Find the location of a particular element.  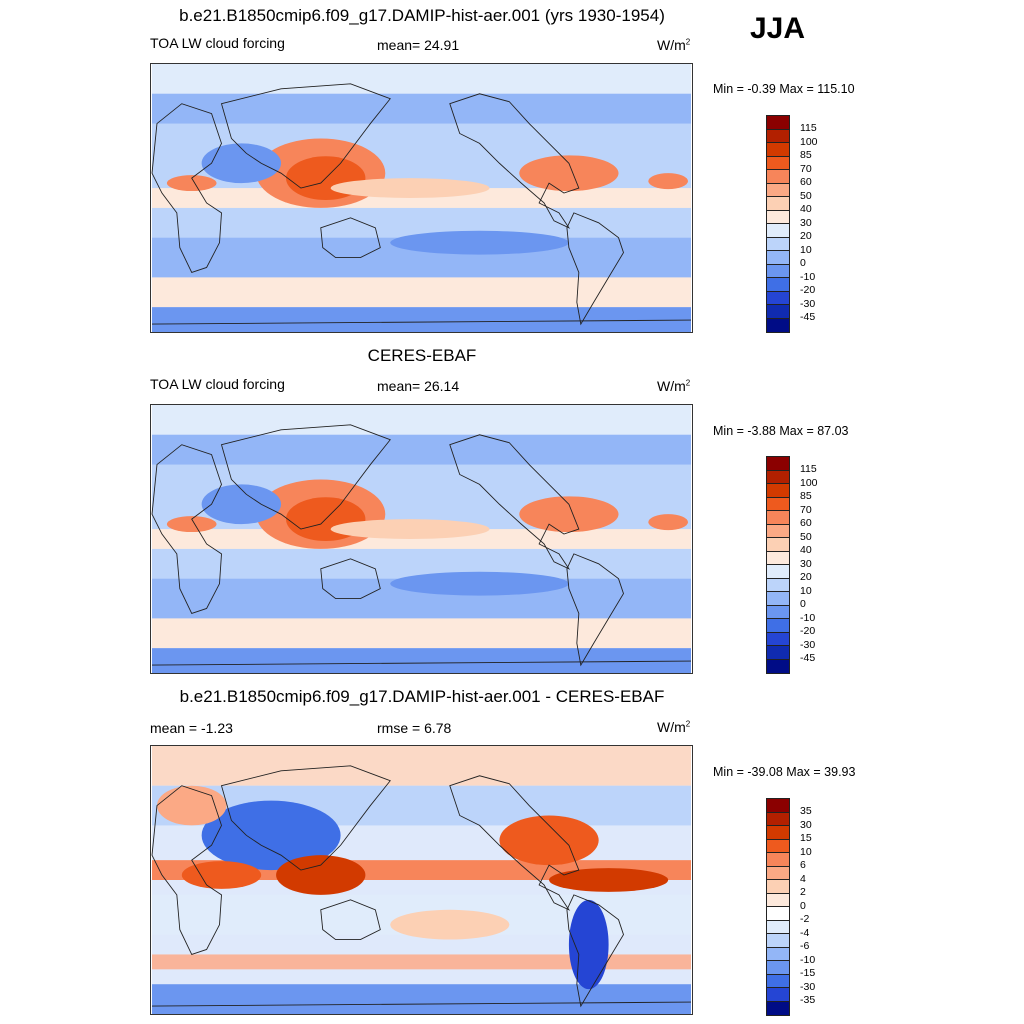

colorbar-tick-label: 6 is located at coordinates (803, 865).